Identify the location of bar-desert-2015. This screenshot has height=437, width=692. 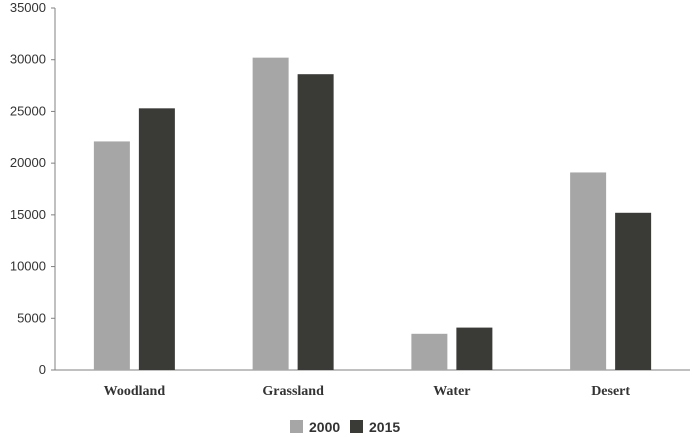
(633, 291).